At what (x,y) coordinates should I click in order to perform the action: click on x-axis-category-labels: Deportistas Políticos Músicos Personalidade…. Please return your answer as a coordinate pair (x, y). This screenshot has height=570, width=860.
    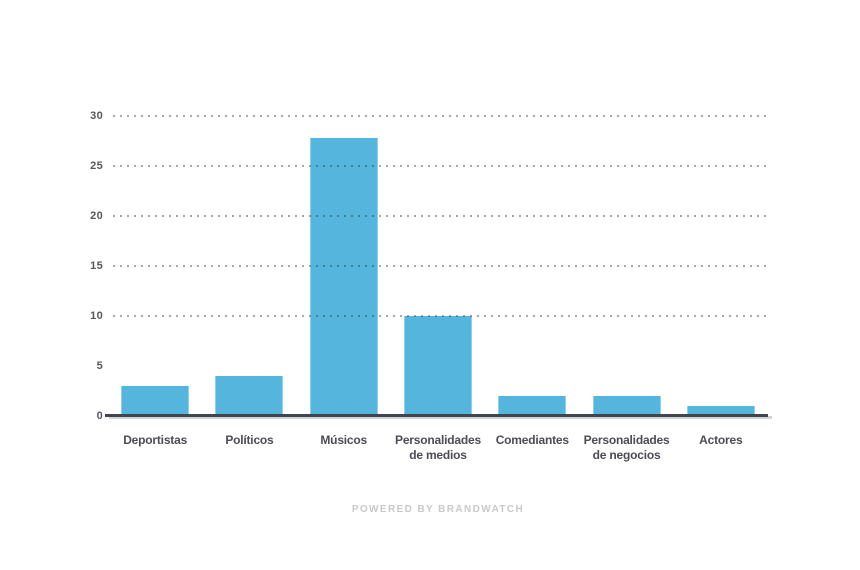
    Looking at the image, I should click on (438, 448).